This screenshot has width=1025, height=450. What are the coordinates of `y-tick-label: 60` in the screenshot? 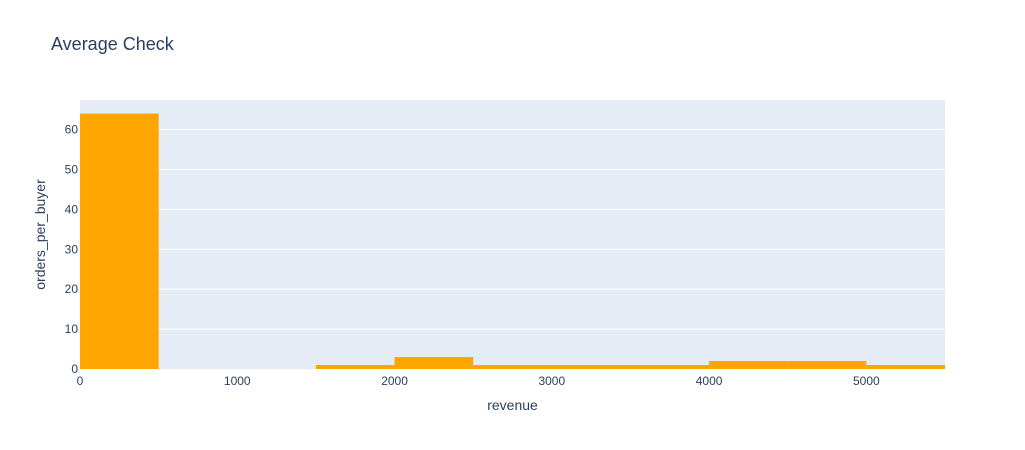 It's located at (72, 130).